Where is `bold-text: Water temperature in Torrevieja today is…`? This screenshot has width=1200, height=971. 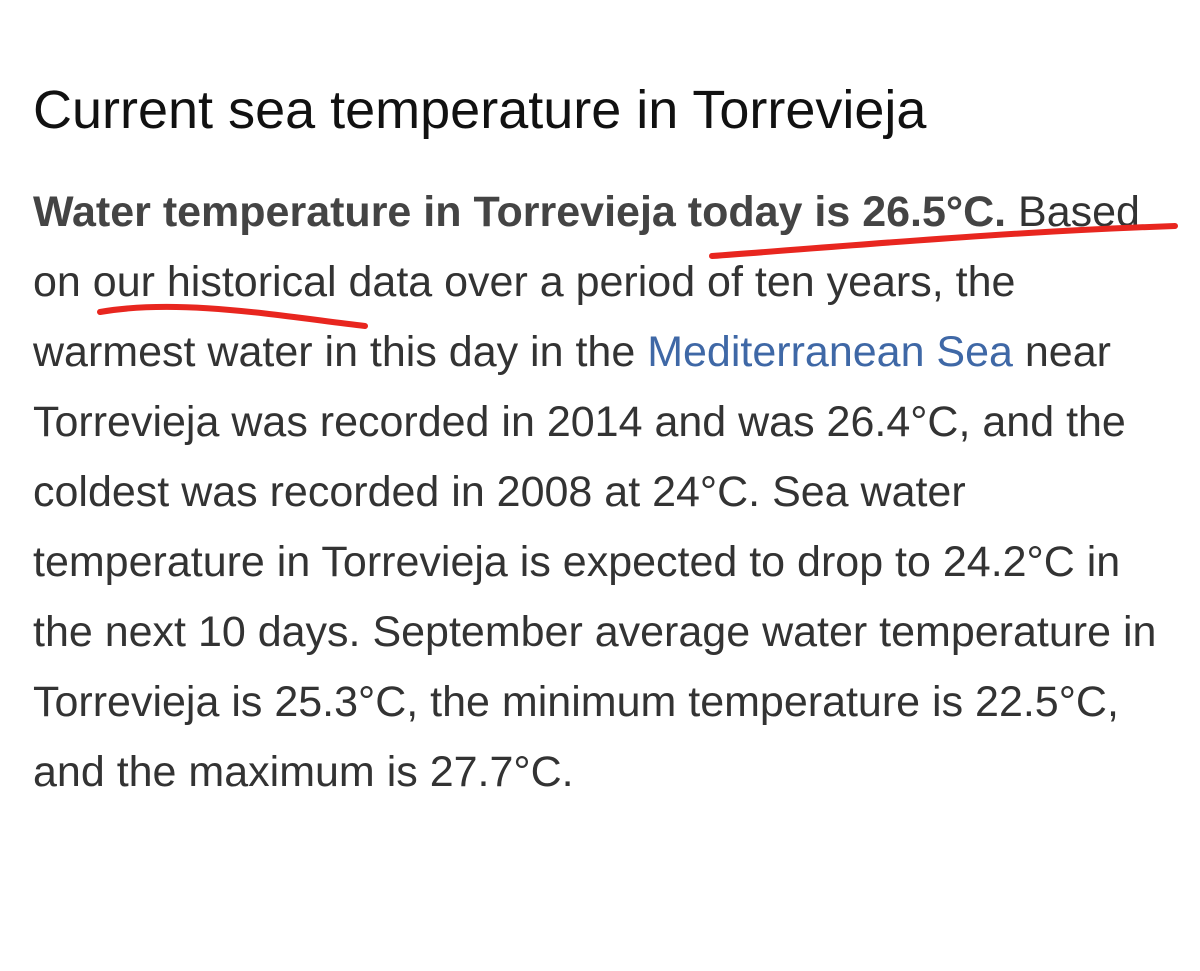
bold-text: Water temperature in Torrevieja today is… is located at coordinates (520, 212).